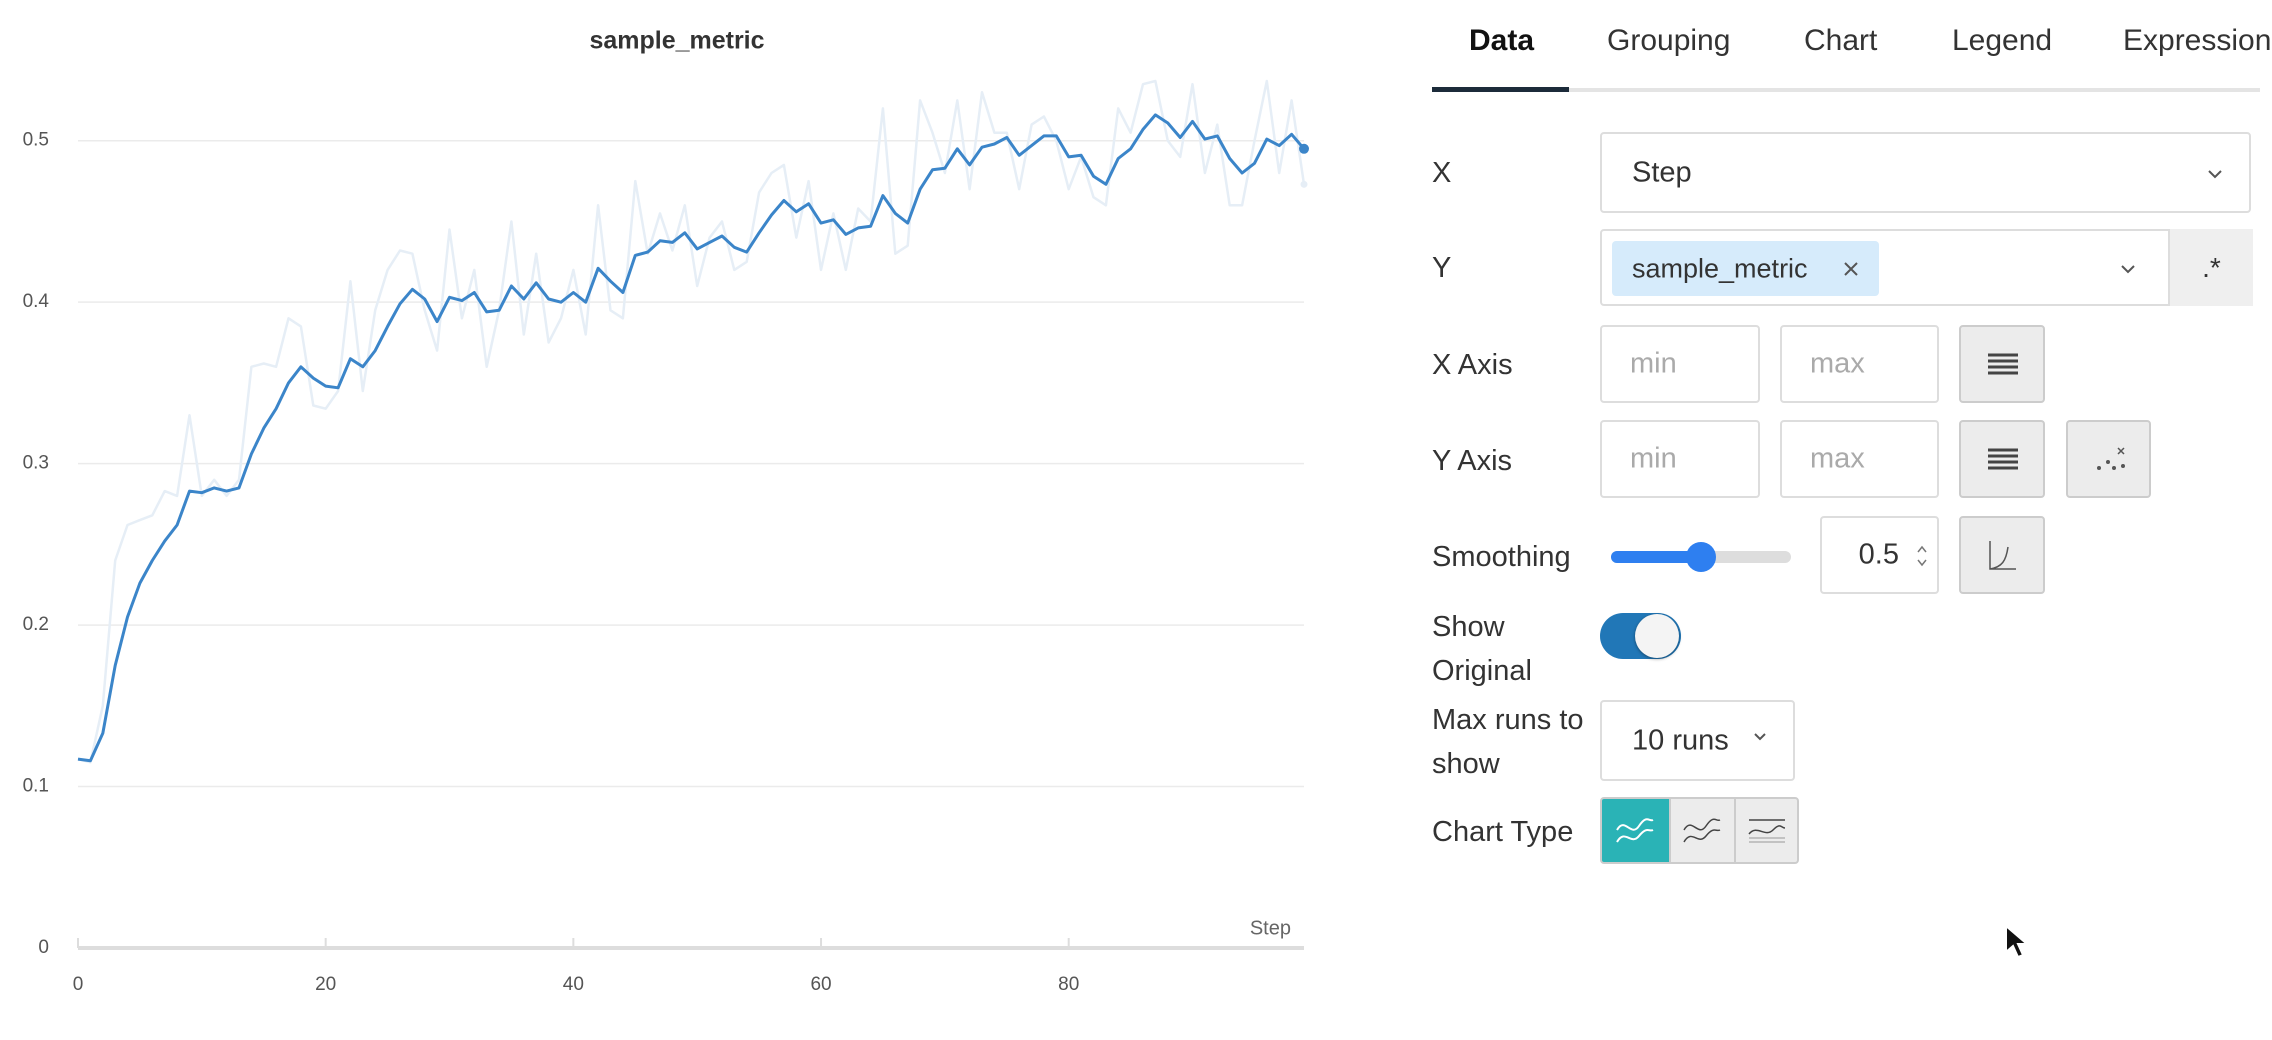 The width and height of the screenshot is (2272, 1040). I want to click on x-axis-label: Step, so click(1270, 928).